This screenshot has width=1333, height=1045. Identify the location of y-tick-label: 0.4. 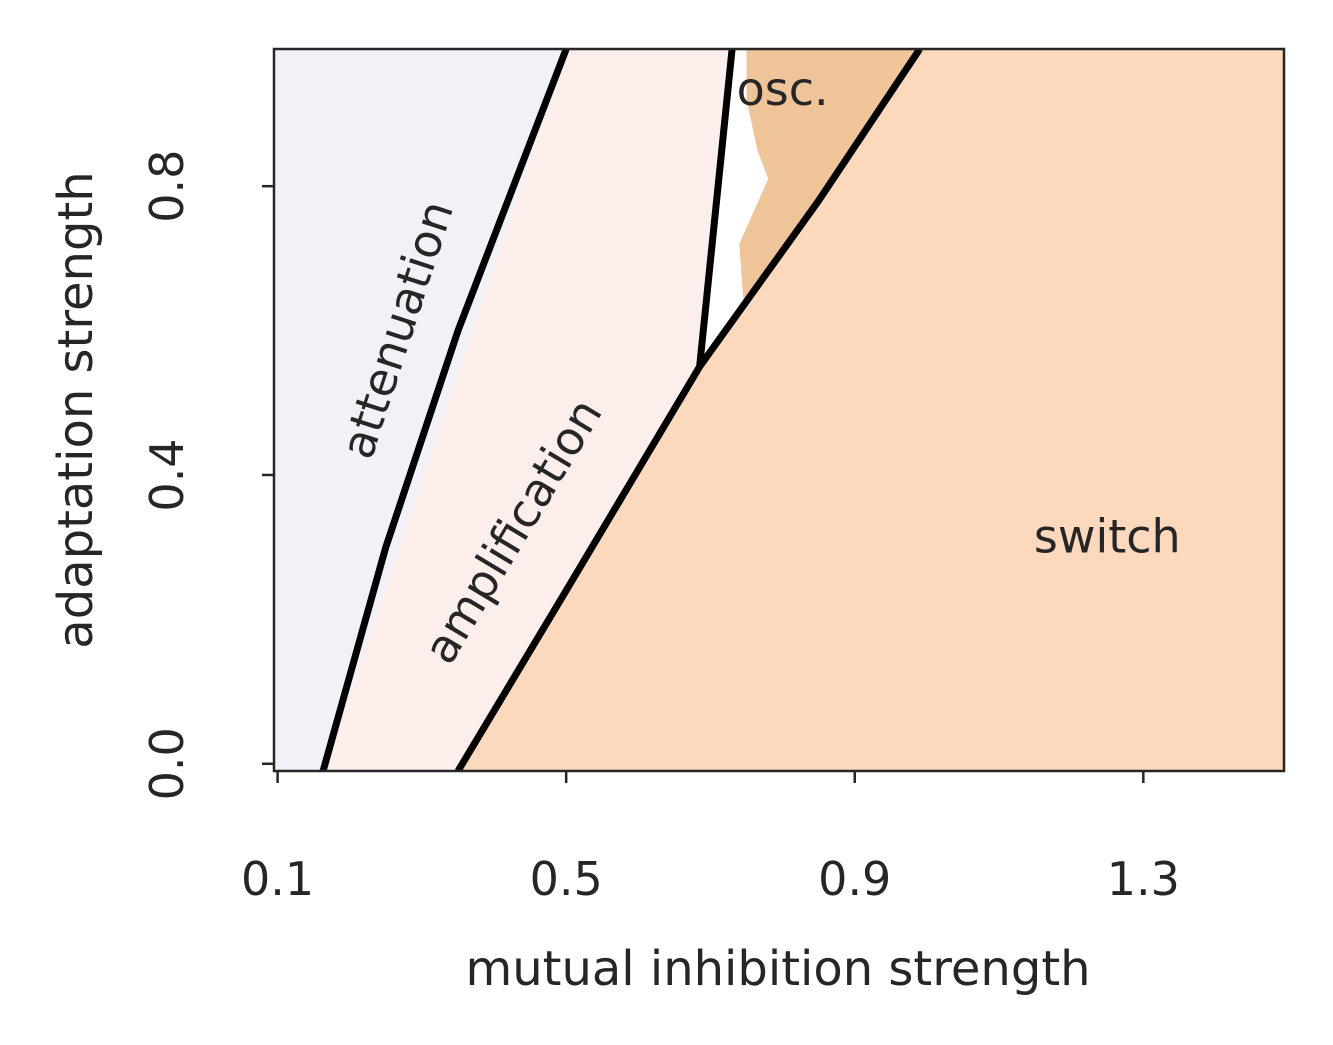
(167, 474).